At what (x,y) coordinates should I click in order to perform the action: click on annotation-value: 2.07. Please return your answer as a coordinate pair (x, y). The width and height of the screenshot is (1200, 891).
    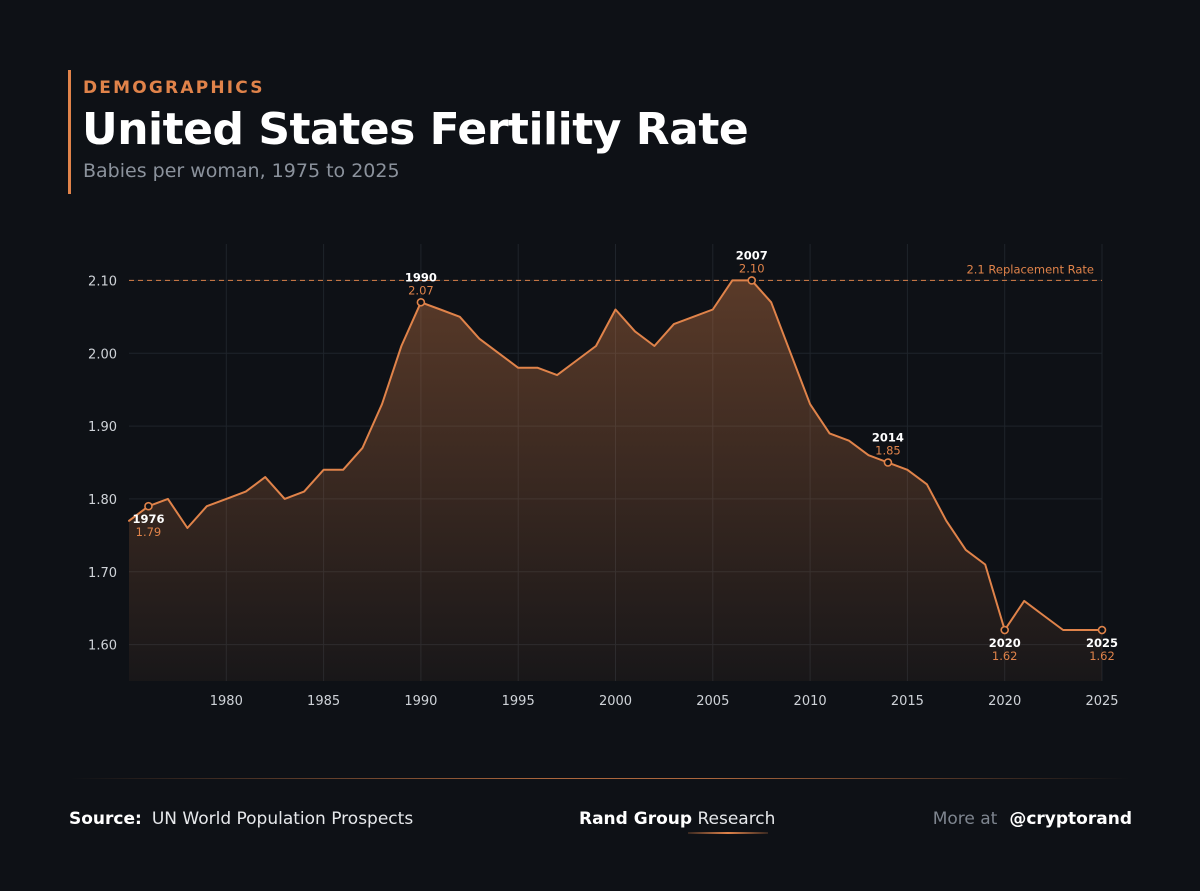
    Looking at the image, I should click on (421, 290).